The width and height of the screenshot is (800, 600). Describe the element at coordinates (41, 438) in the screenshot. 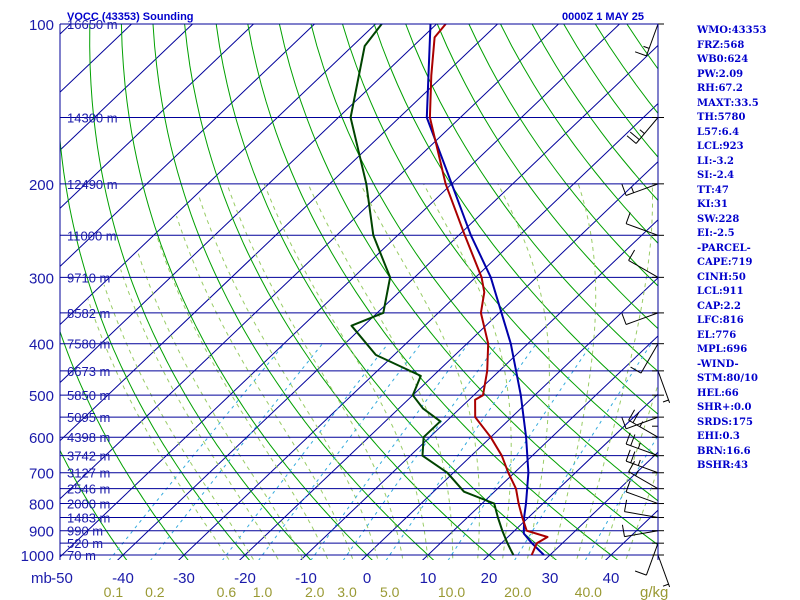

I see `pressure-tick-label: 600` at that location.